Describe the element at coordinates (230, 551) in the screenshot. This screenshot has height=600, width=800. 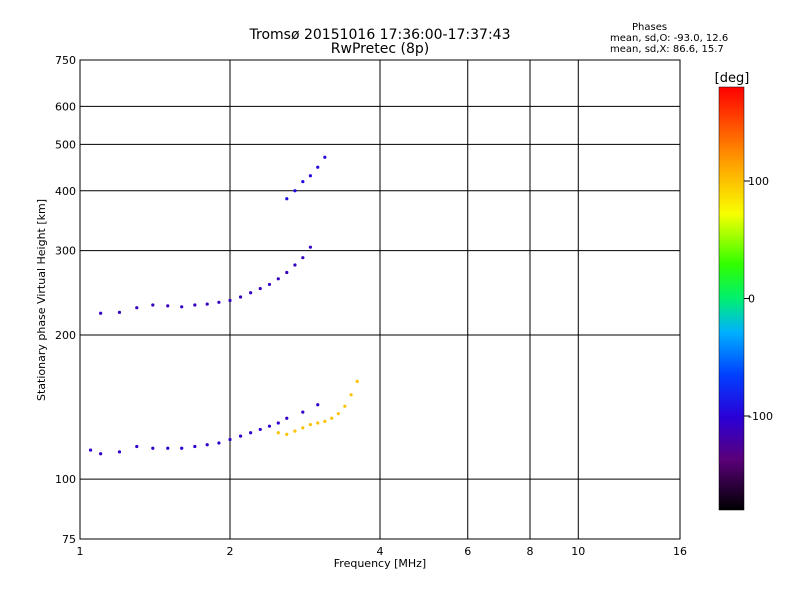
I see `x-tick-label: 2` at that location.